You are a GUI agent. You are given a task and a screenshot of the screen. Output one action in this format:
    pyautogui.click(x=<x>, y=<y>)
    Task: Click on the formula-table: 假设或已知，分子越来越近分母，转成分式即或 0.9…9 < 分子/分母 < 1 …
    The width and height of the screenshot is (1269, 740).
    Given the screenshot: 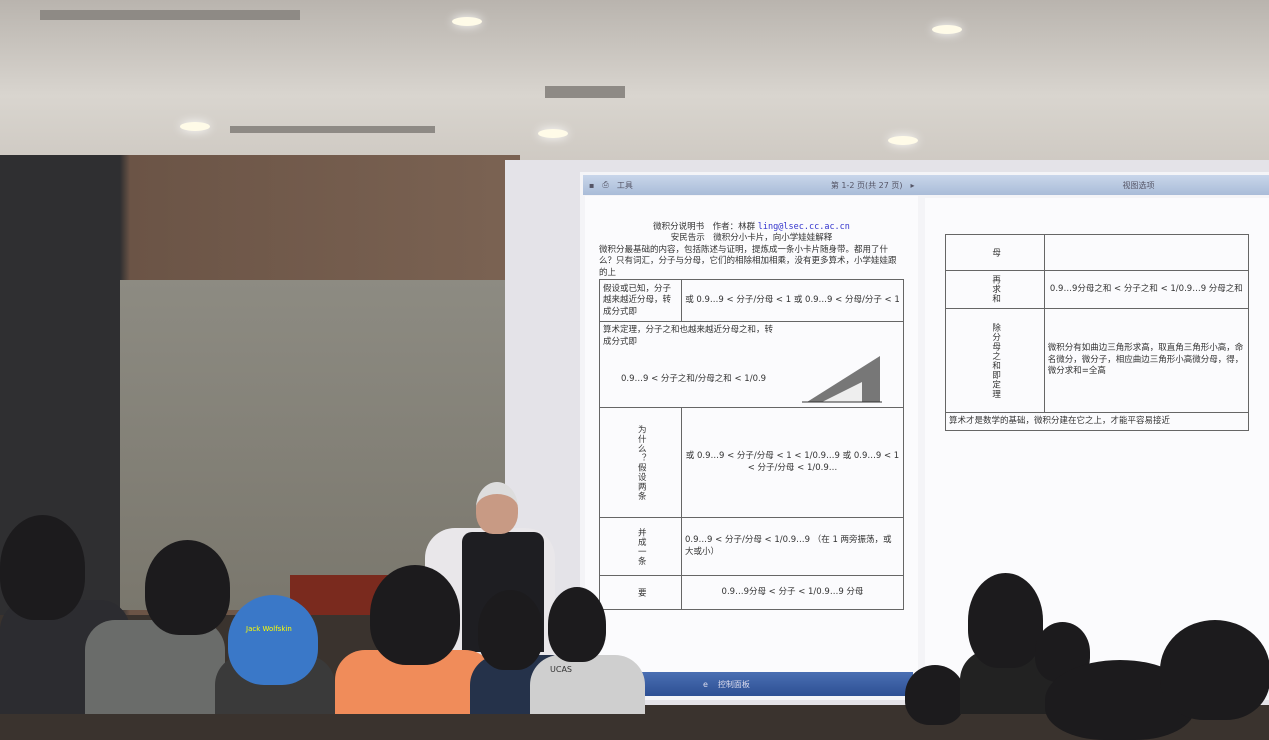 What is the action you would take?
    pyautogui.click(x=751, y=445)
    